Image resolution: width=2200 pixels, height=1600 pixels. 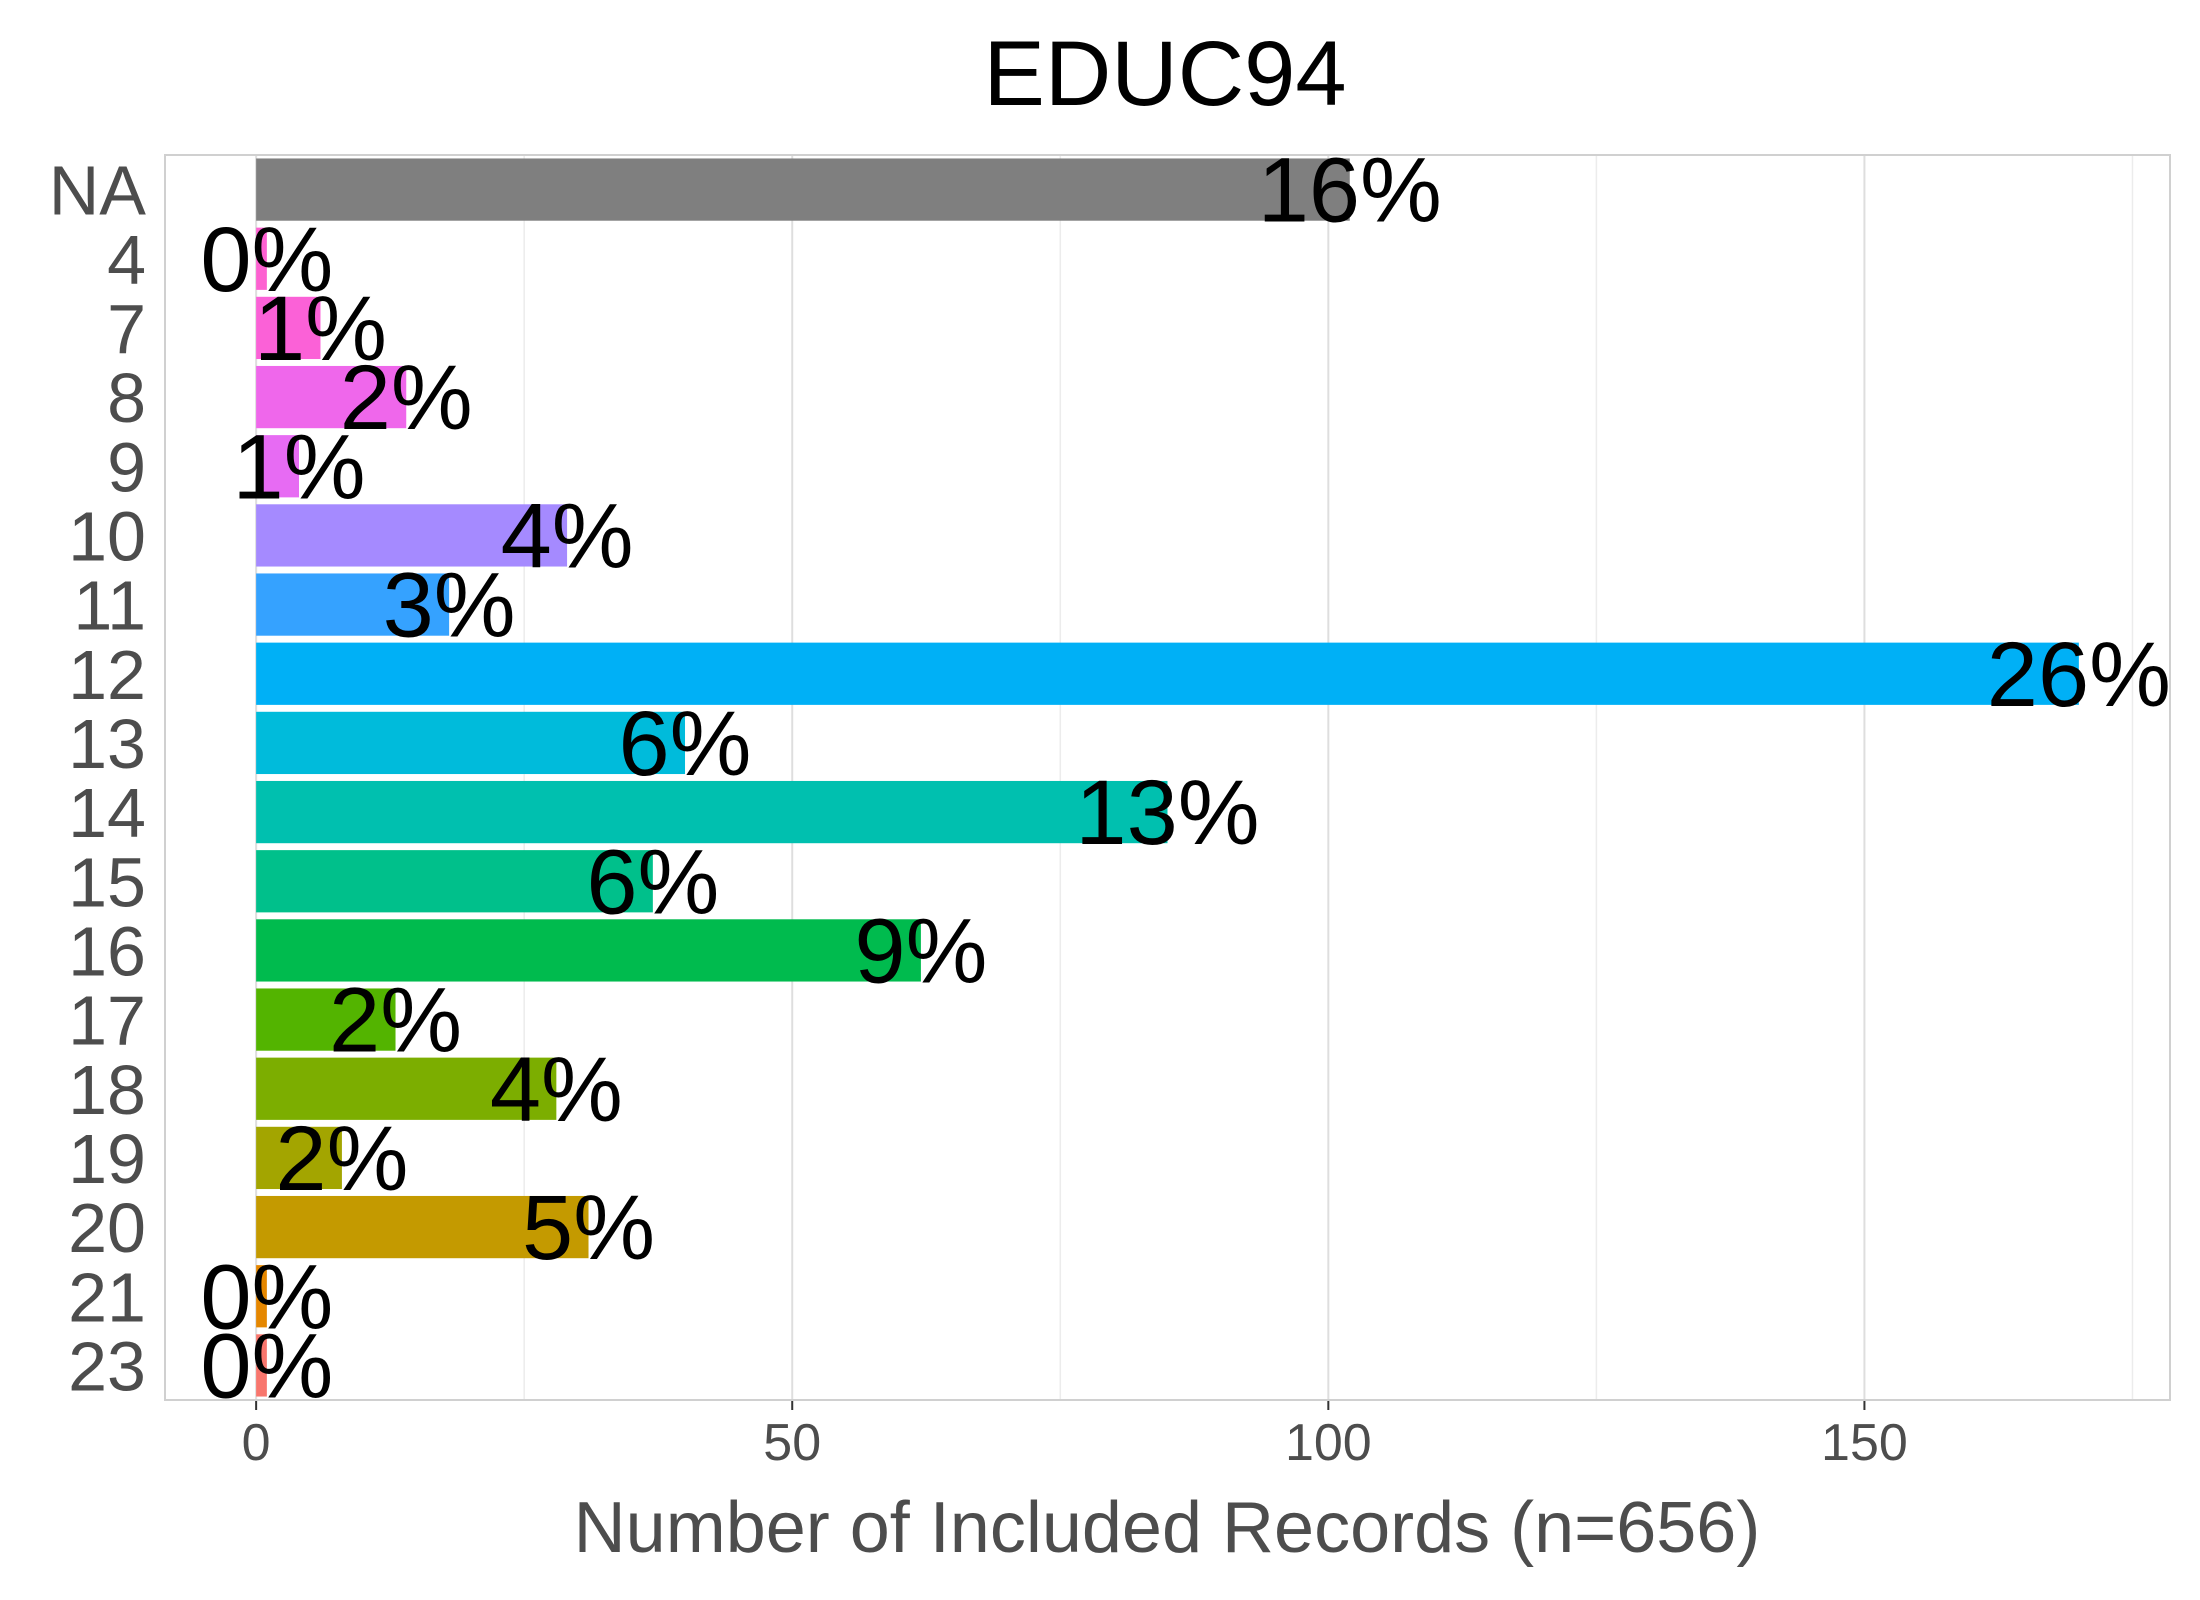 What do you see at coordinates (107, 1228) in the screenshot?
I see `y-tick-label: 20` at bounding box center [107, 1228].